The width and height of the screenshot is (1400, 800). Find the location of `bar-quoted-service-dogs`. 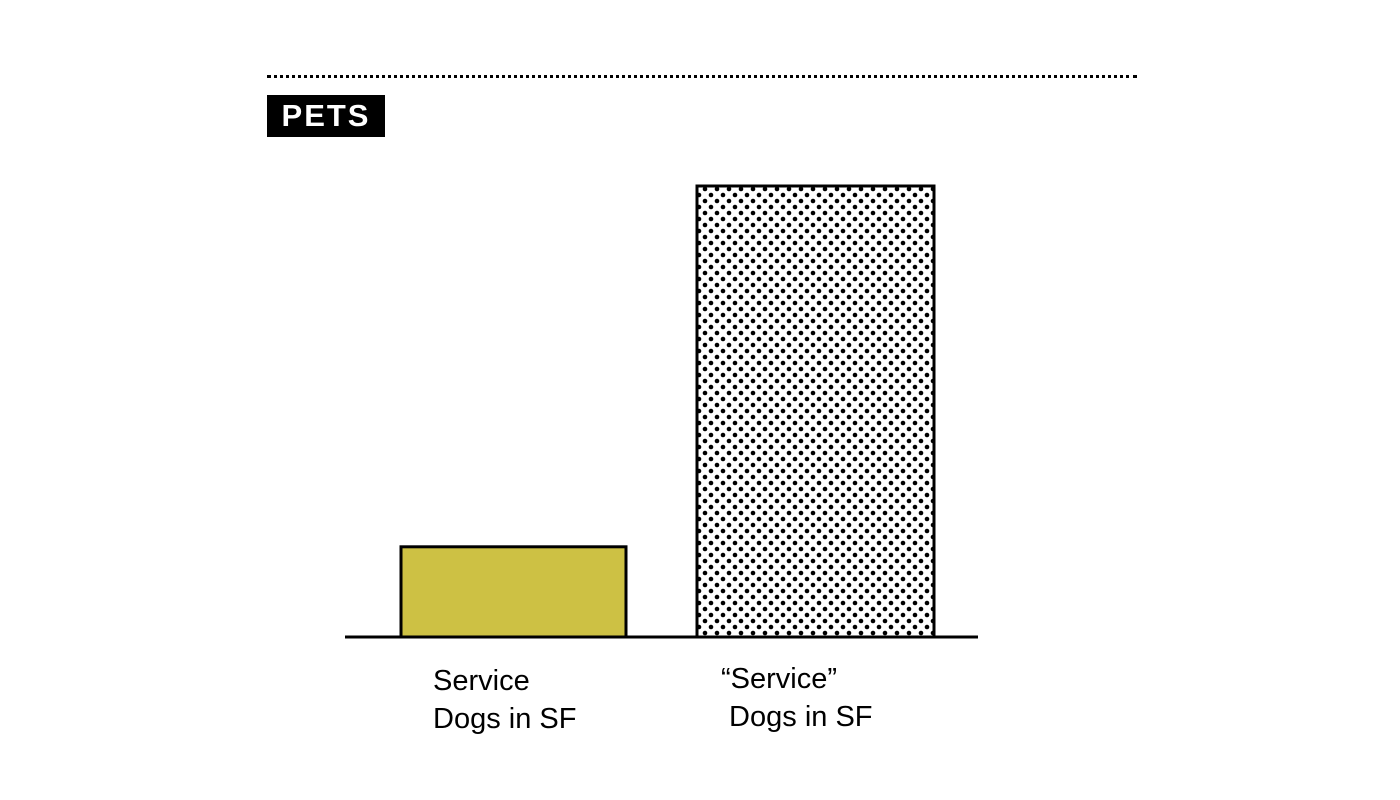

bar-quoted-service-dogs is located at coordinates (815, 411).